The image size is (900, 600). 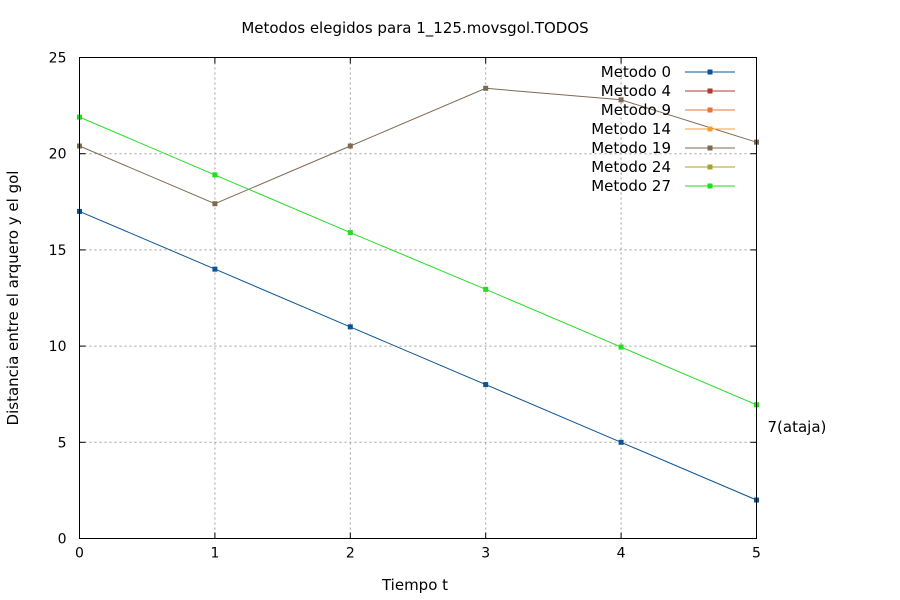 What do you see at coordinates (62, 443) in the screenshot?
I see `y-tick-label: 5` at bounding box center [62, 443].